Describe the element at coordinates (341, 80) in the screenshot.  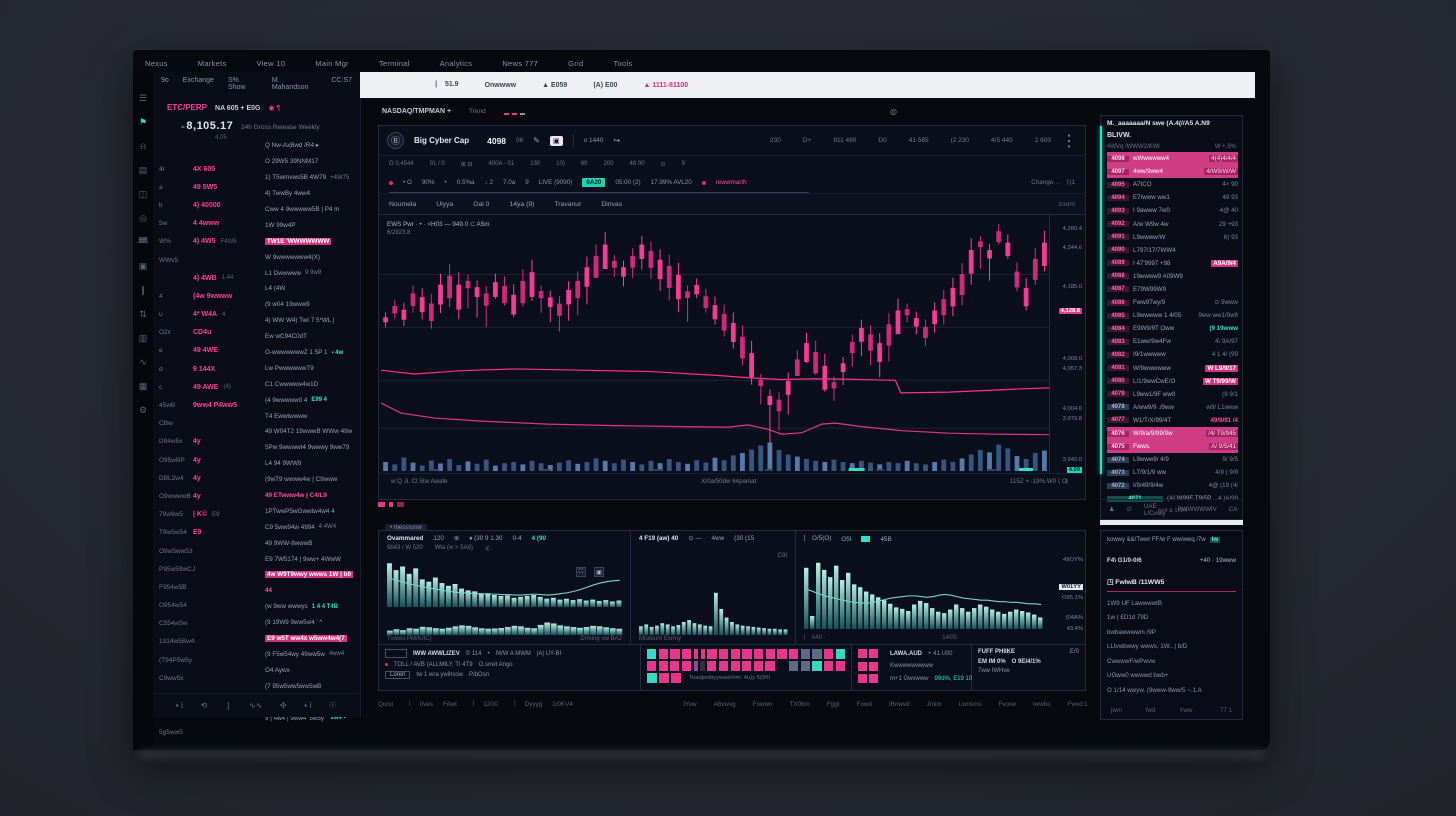
I see `panel-header-item: CC:S7` at that location.